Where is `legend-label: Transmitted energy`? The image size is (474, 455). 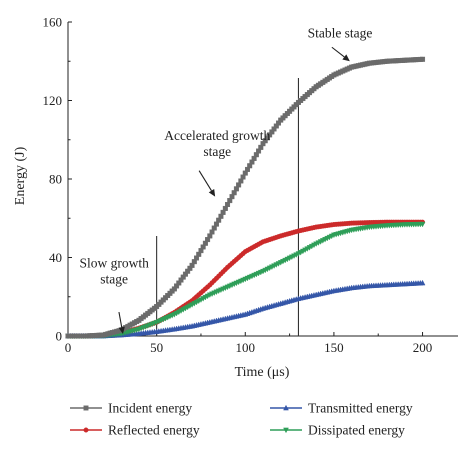 legend-label: Transmitted energy is located at coordinates (360, 408).